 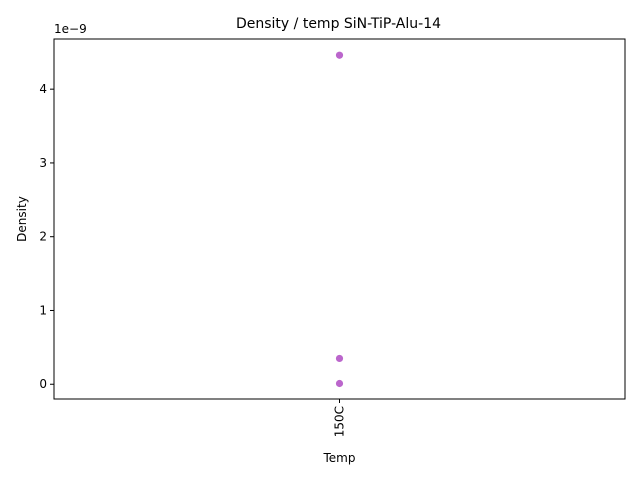 I want to click on y-tick-label: 4, so click(x=43, y=89).